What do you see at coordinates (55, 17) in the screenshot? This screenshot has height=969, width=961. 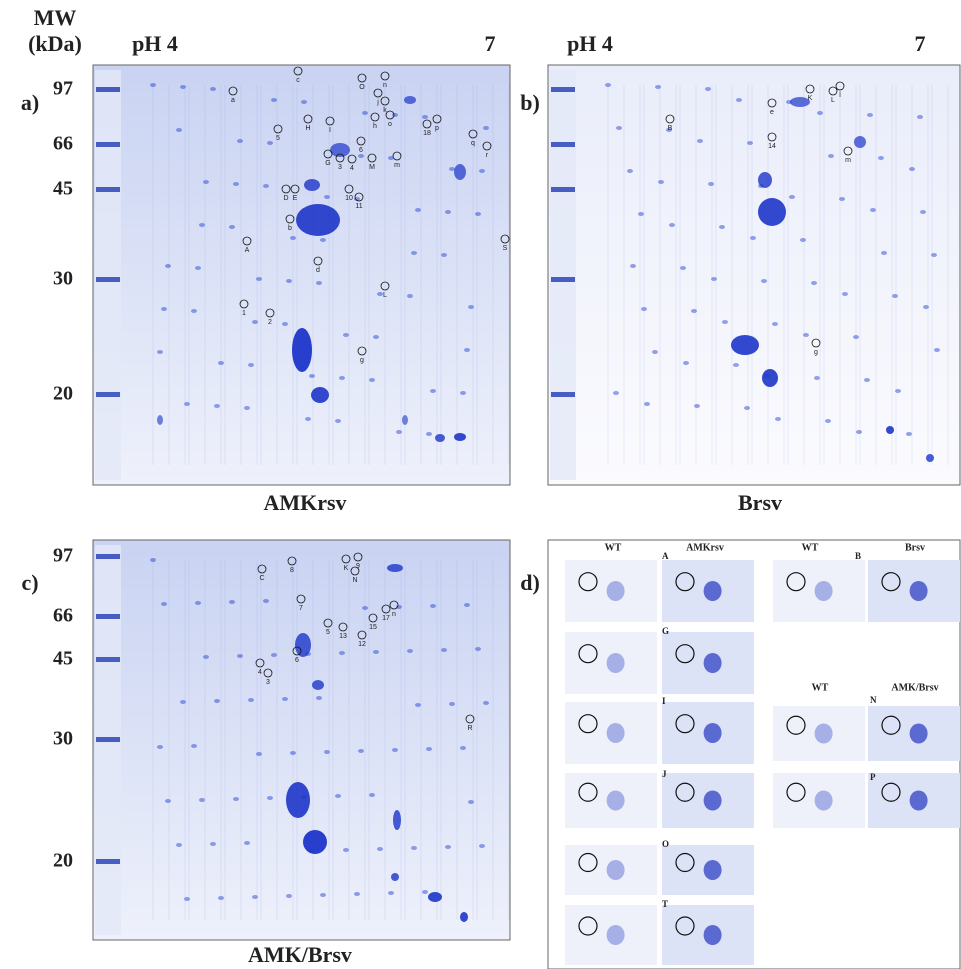 I see `mw-title: MW` at bounding box center [55, 17].